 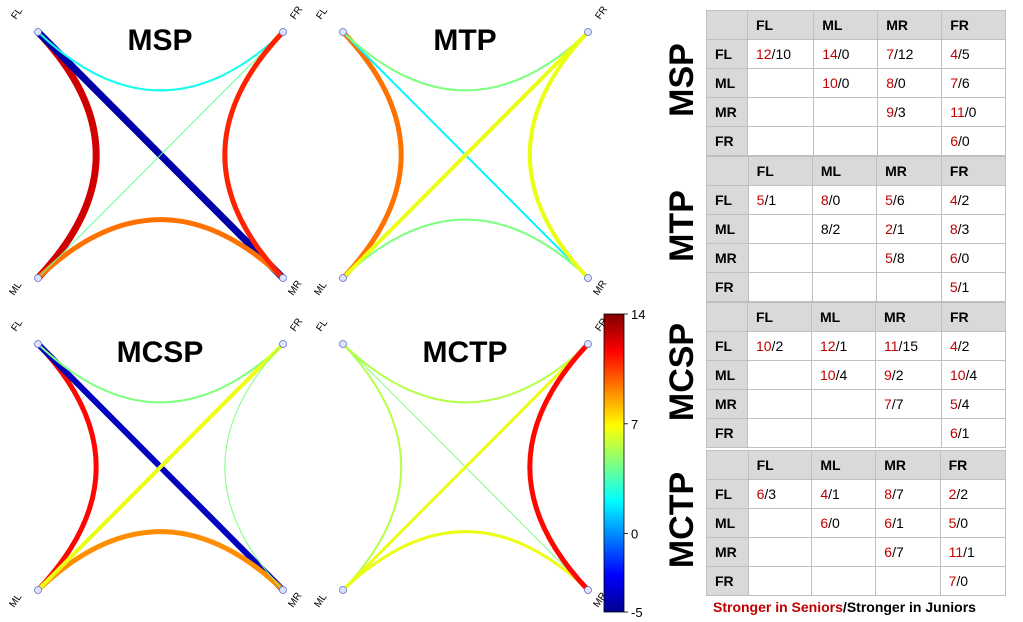 What do you see at coordinates (682, 372) in the screenshot?
I see `table-side-label: MCSP` at bounding box center [682, 372].